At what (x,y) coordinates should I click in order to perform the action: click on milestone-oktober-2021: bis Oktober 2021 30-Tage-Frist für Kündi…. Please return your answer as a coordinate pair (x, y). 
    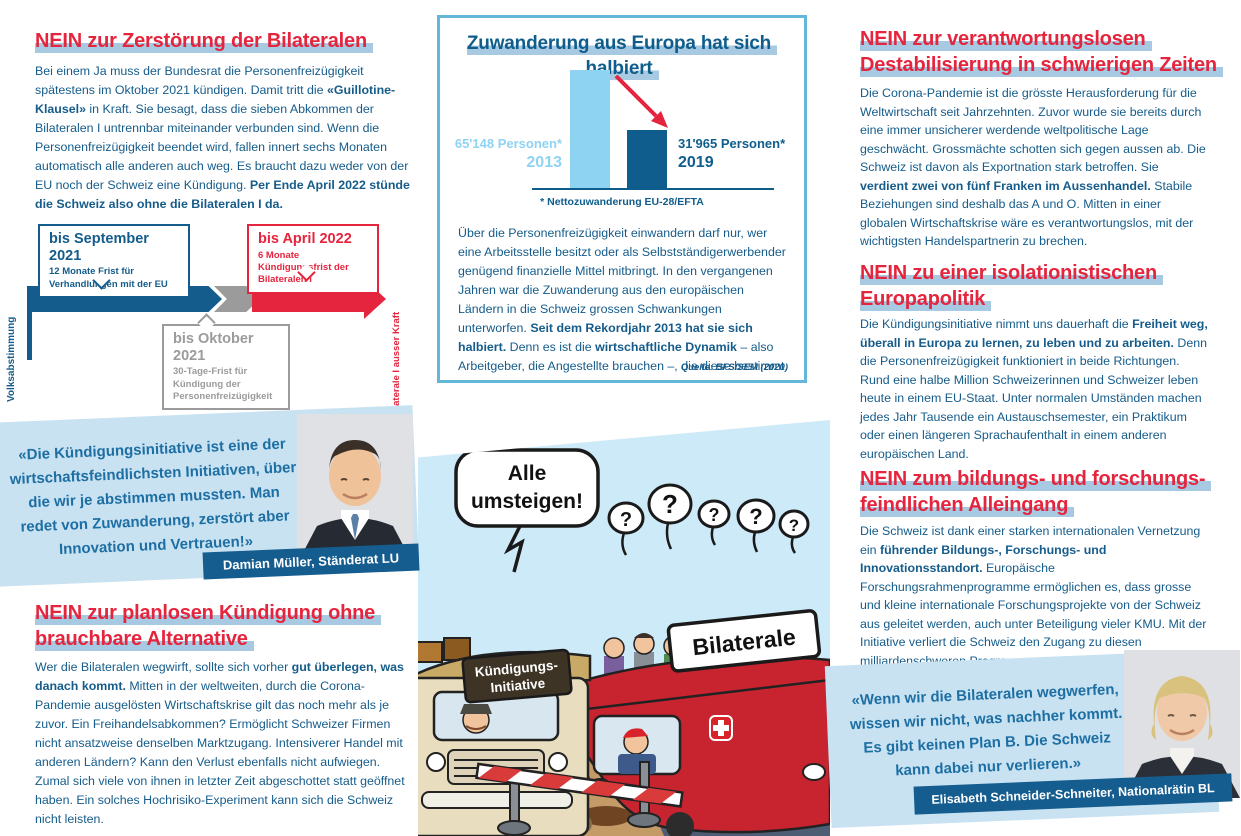
    Looking at the image, I should click on (226, 367).